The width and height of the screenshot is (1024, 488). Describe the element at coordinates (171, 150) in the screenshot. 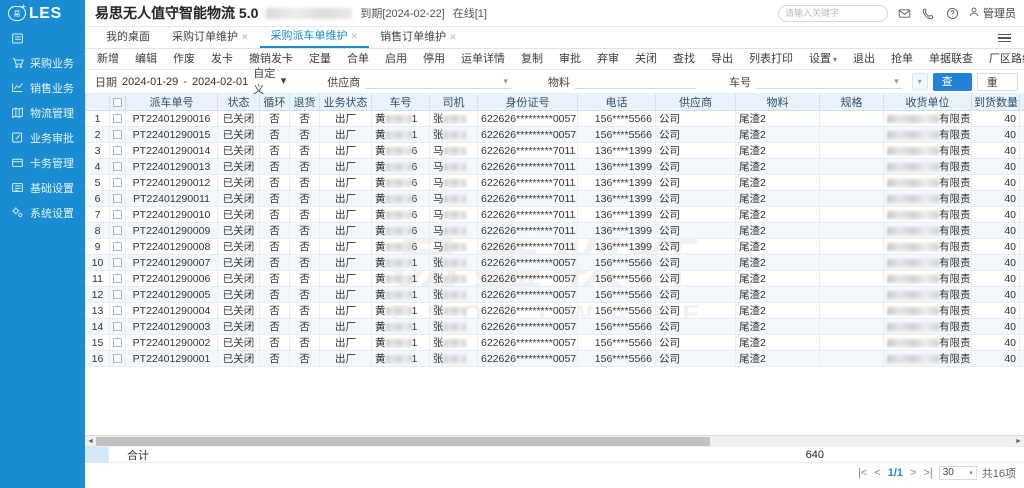

I see `cell-order-no: PT22401290014` at that location.